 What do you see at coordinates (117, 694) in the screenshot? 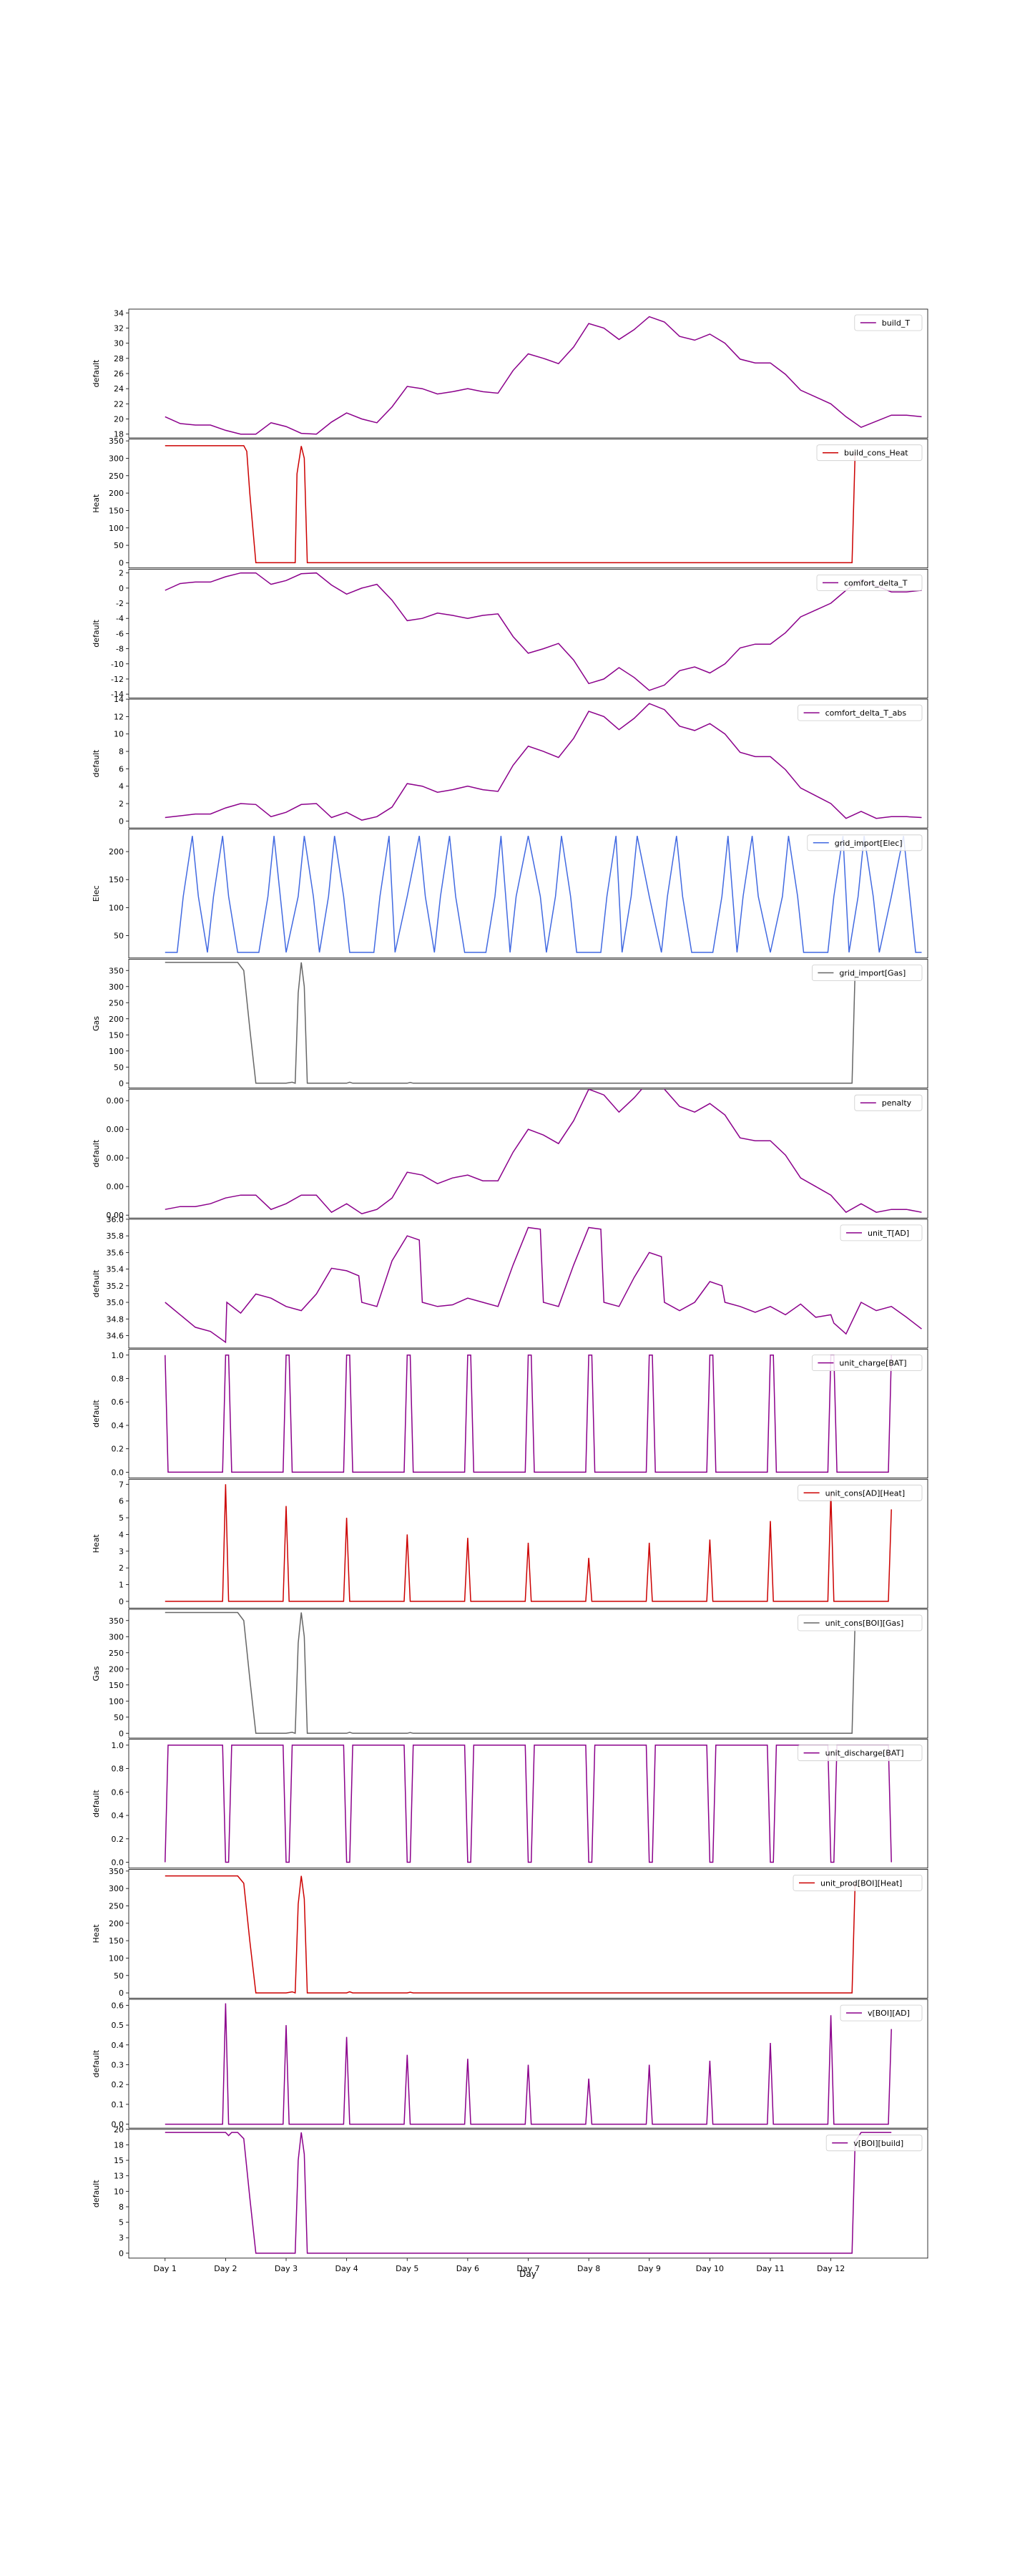
I see `y-tick-label: -14` at bounding box center [117, 694].